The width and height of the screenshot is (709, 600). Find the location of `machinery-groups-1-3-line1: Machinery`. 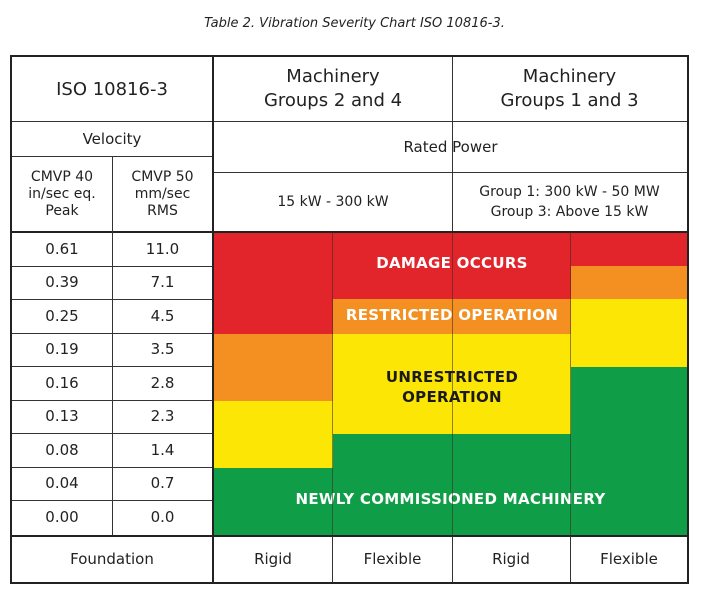

machinery-groups-1-3-line1: Machinery is located at coordinates (569, 76).